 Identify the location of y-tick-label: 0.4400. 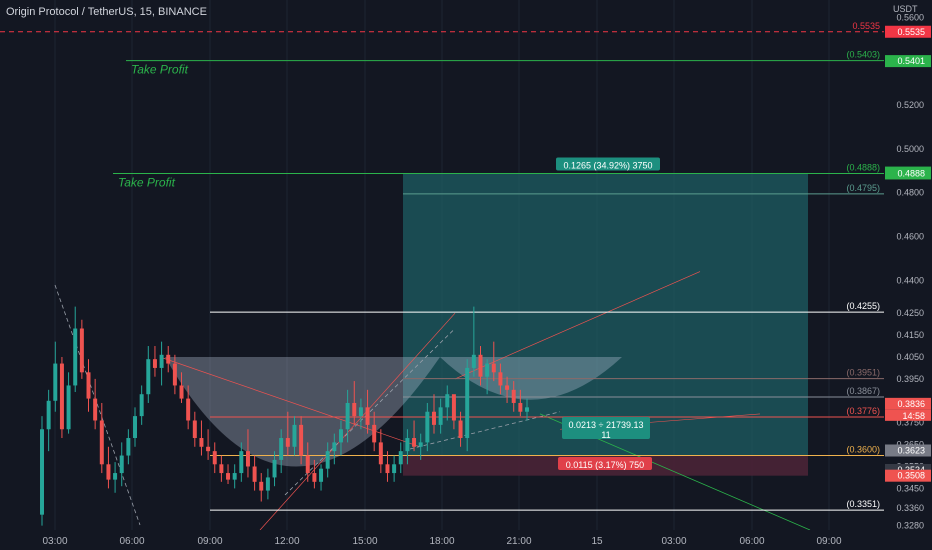
(910, 280).